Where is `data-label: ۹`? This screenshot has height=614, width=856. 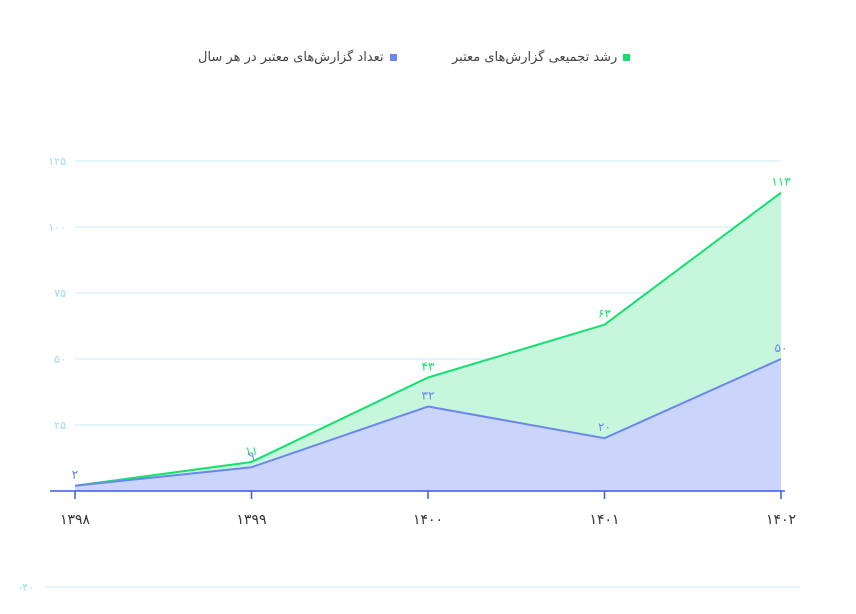
data-label: ۹ is located at coordinates (251, 456).